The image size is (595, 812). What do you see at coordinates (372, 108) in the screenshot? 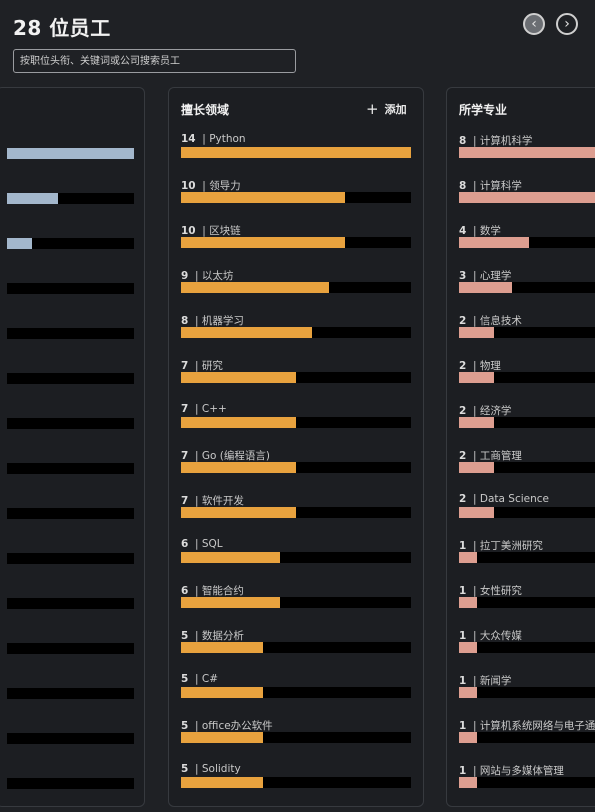
I see `plus-icon: +` at bounding box center [372, 108].